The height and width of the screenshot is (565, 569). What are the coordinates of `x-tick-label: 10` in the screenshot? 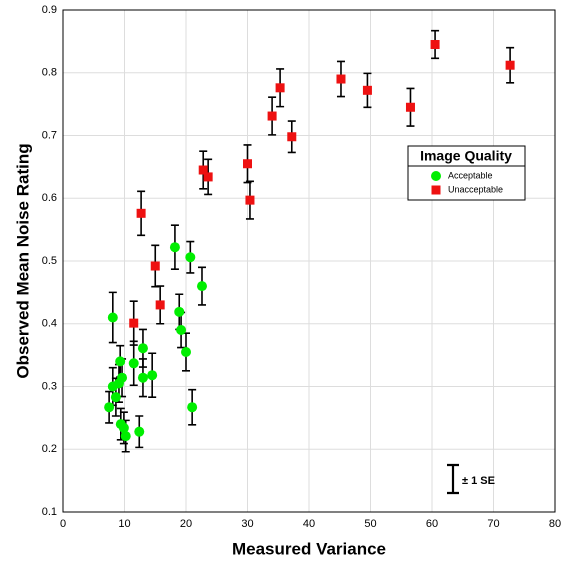 It's located at (124, 524).